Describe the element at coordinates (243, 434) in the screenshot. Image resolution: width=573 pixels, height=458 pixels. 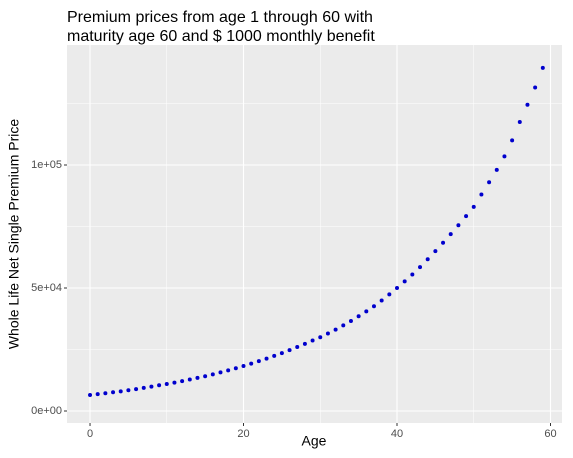
I see `x-tick-label: 20` at that location.